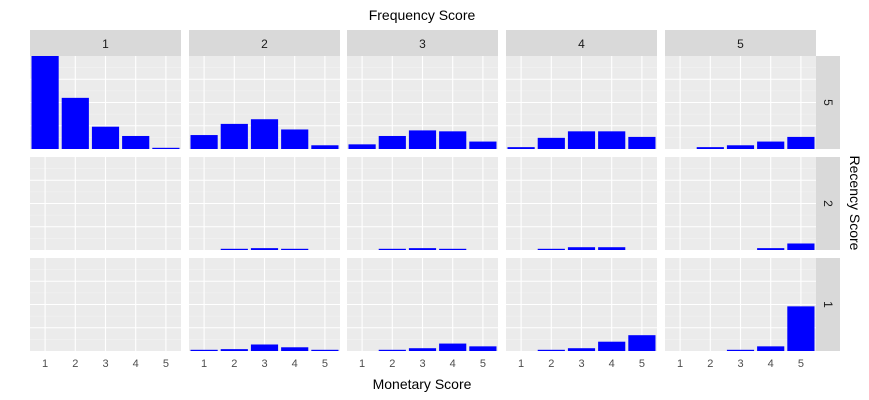  I want to click on x-axis-label: Monetary Score, so click(422, 384).